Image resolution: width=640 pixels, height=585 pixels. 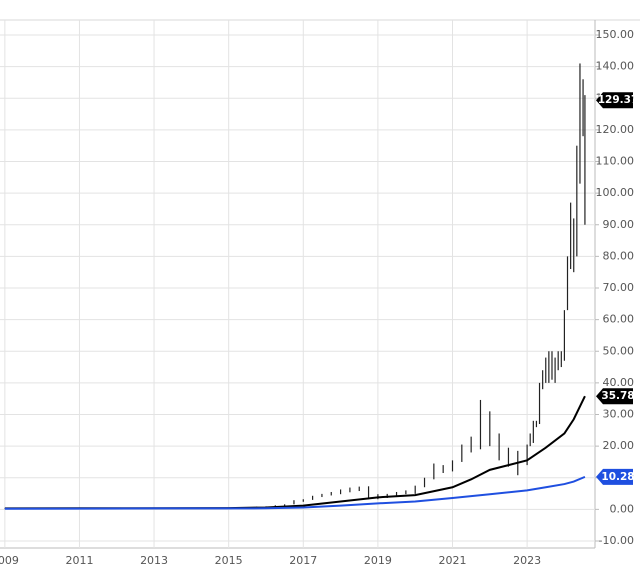 What do you see at coordinates (617, 396) in the screenshot?
I see `average-label: 35.78` at bounding box center [617, 396].